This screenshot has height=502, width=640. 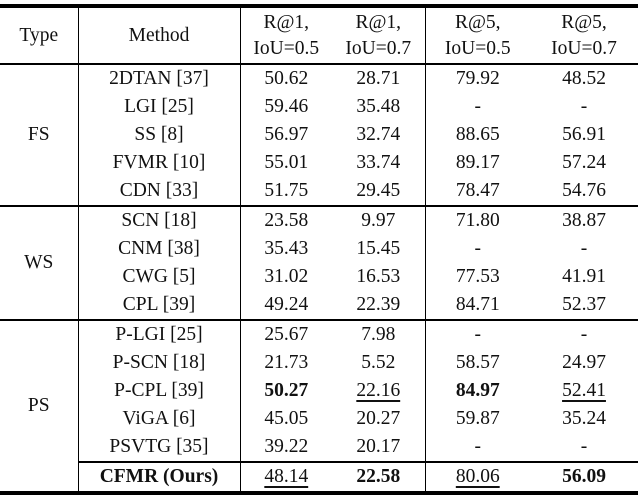 What do you see at coordinates (379, 447) in the screenshot?
I see `metric-value: 20.17` at bounding box center [379, 447].